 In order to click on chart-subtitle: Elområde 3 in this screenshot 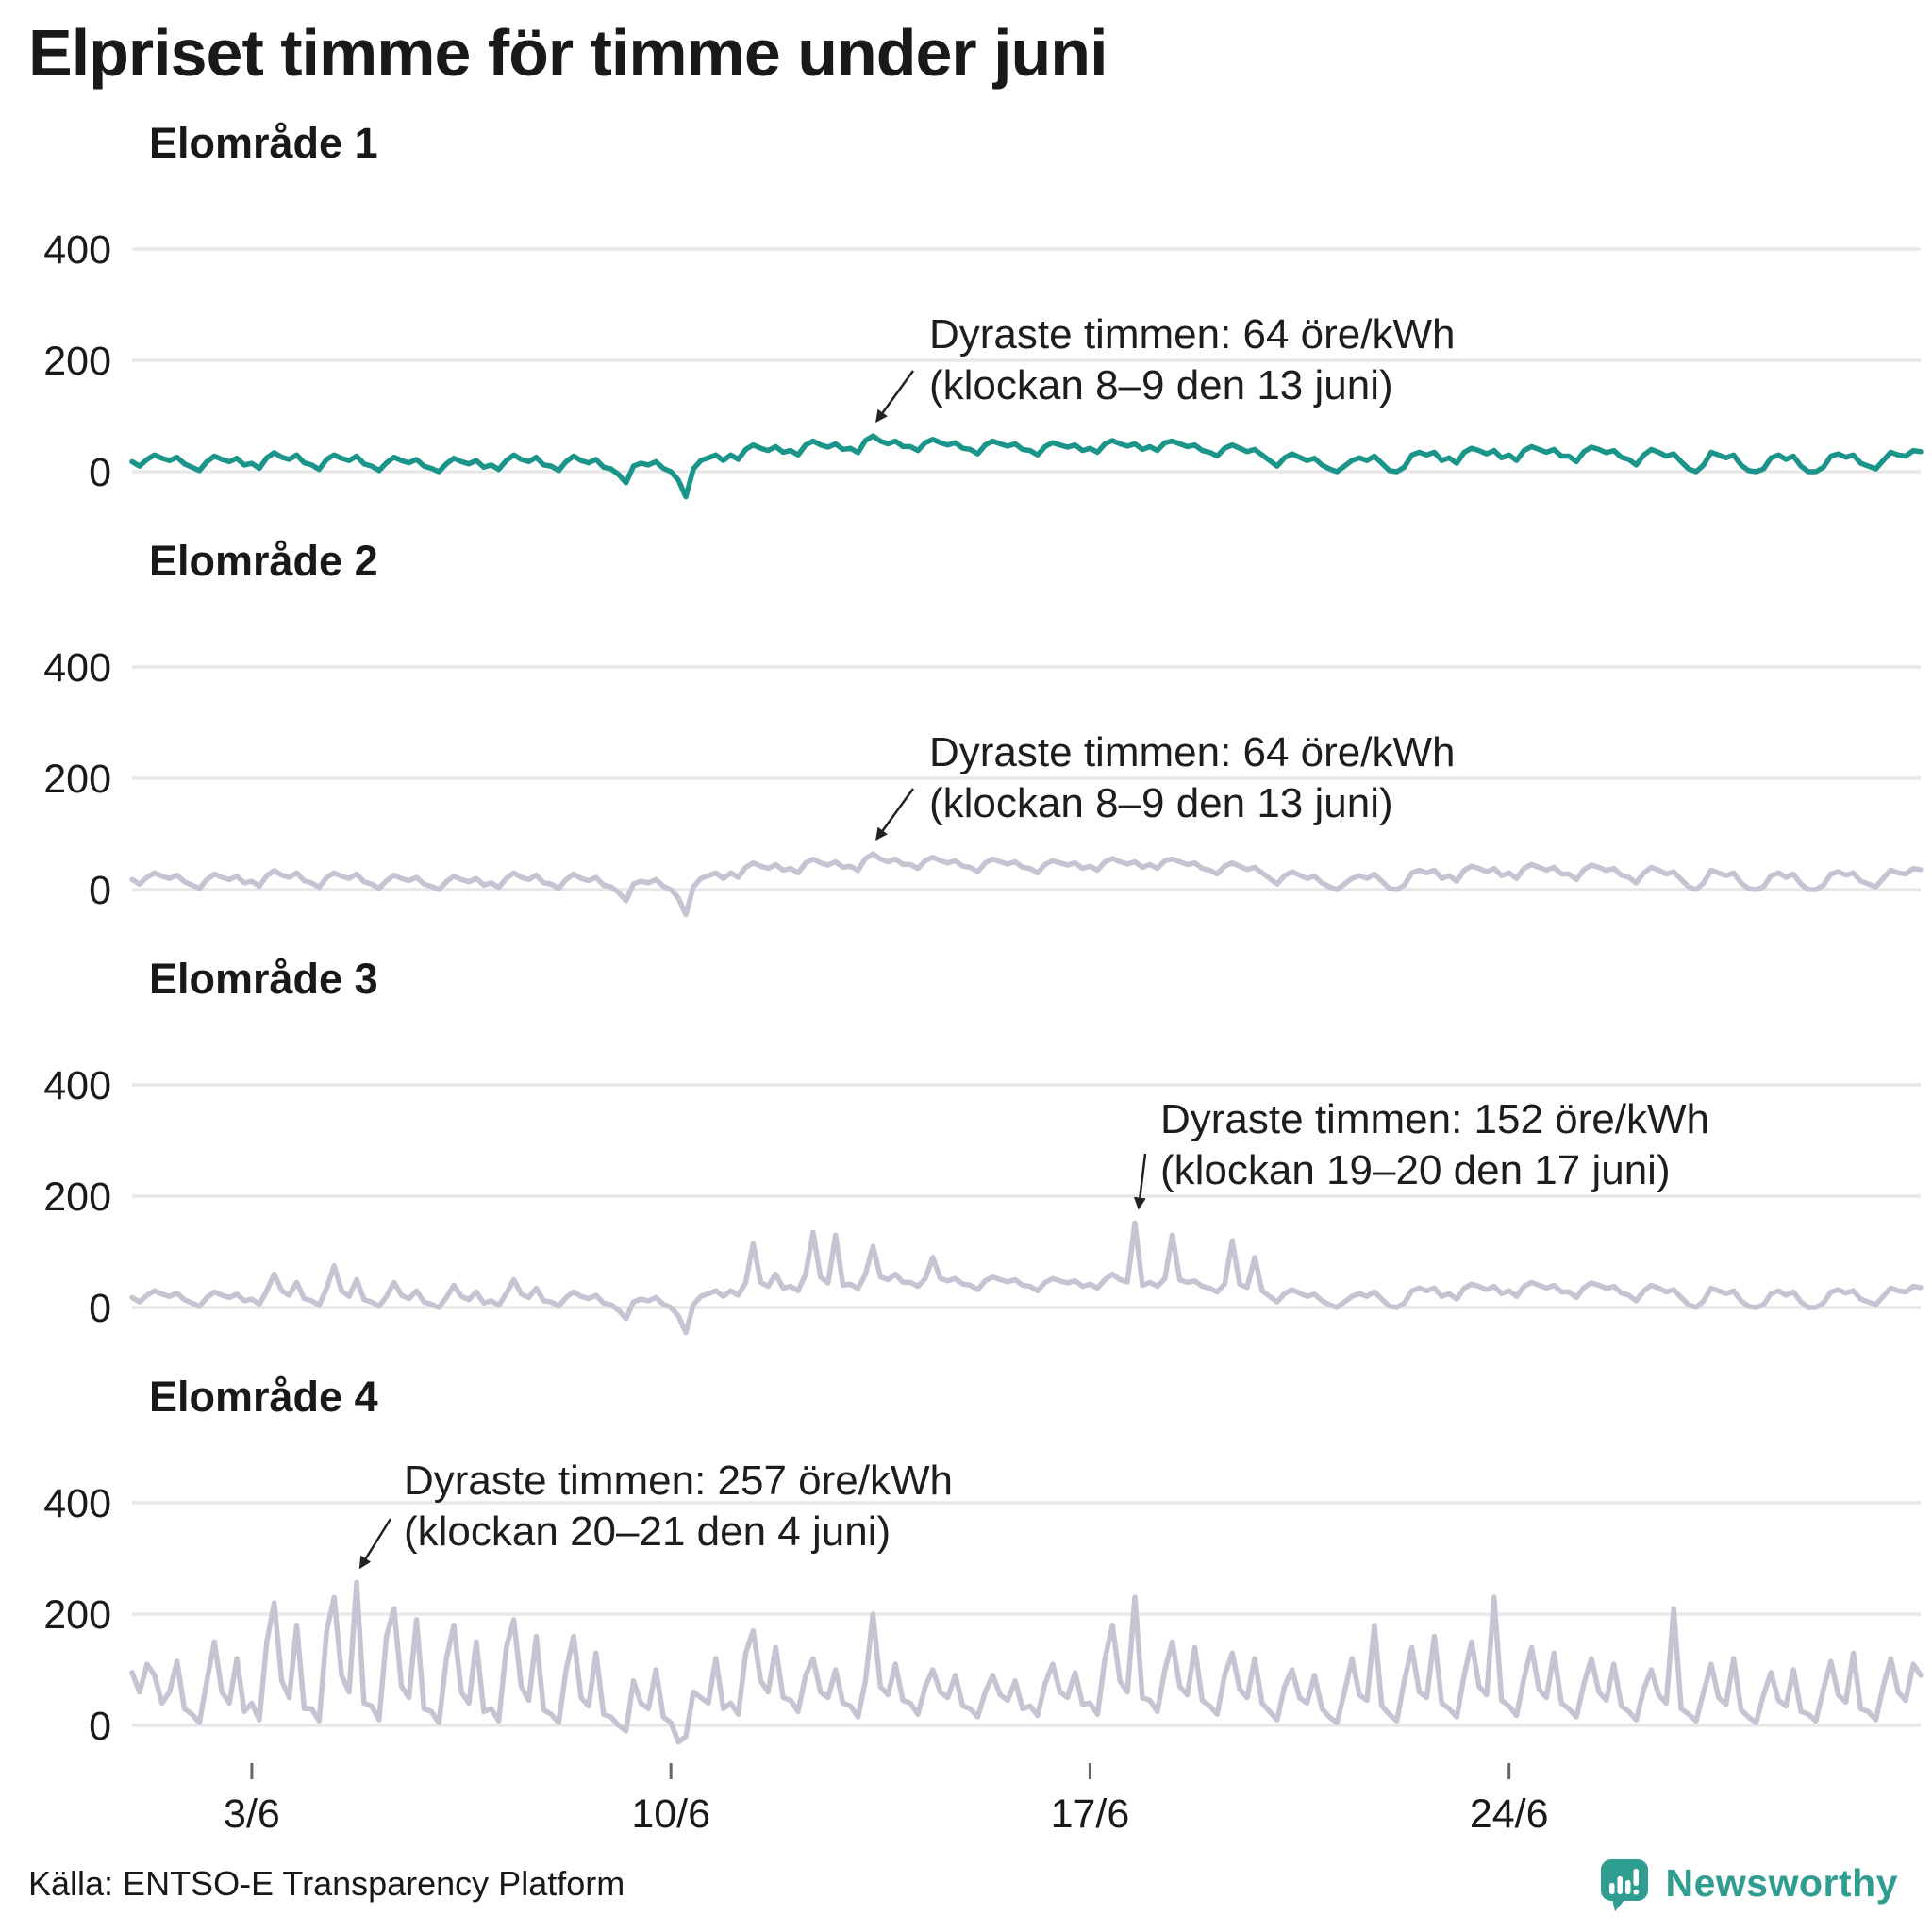, I will do `click(263, 979)`.